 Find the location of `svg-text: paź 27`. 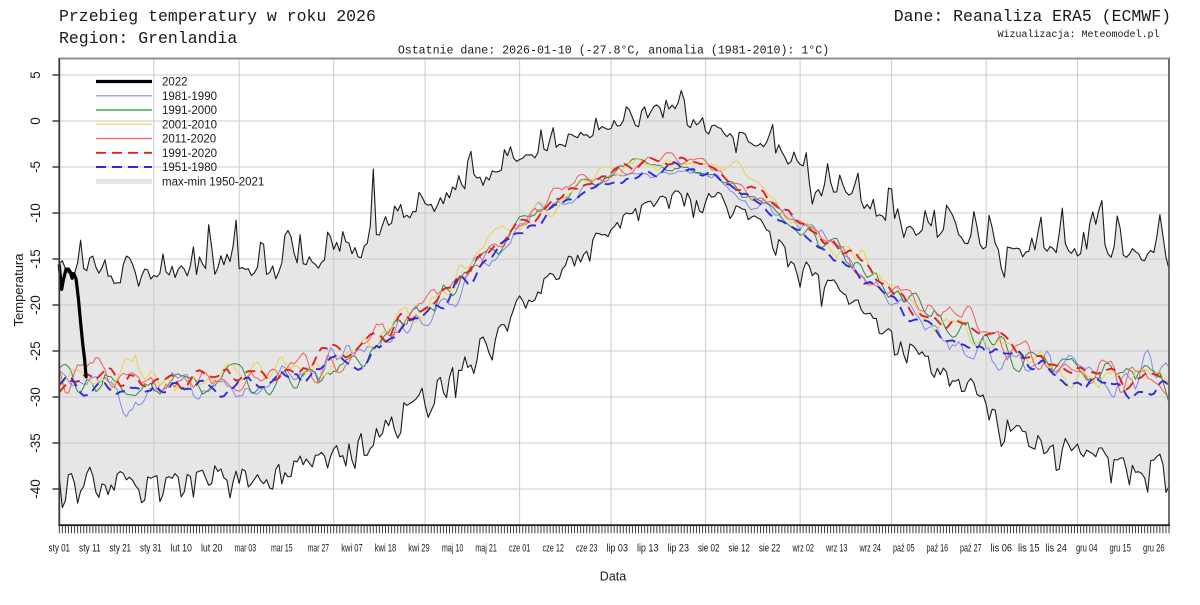

svg-text: paź 27 is located at coordinates (971, 549).